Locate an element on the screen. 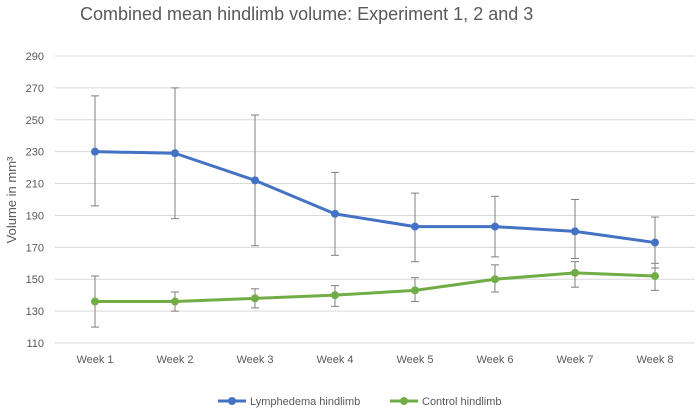  x-tick-label: Week 8 is located at coordinates (654, 360).